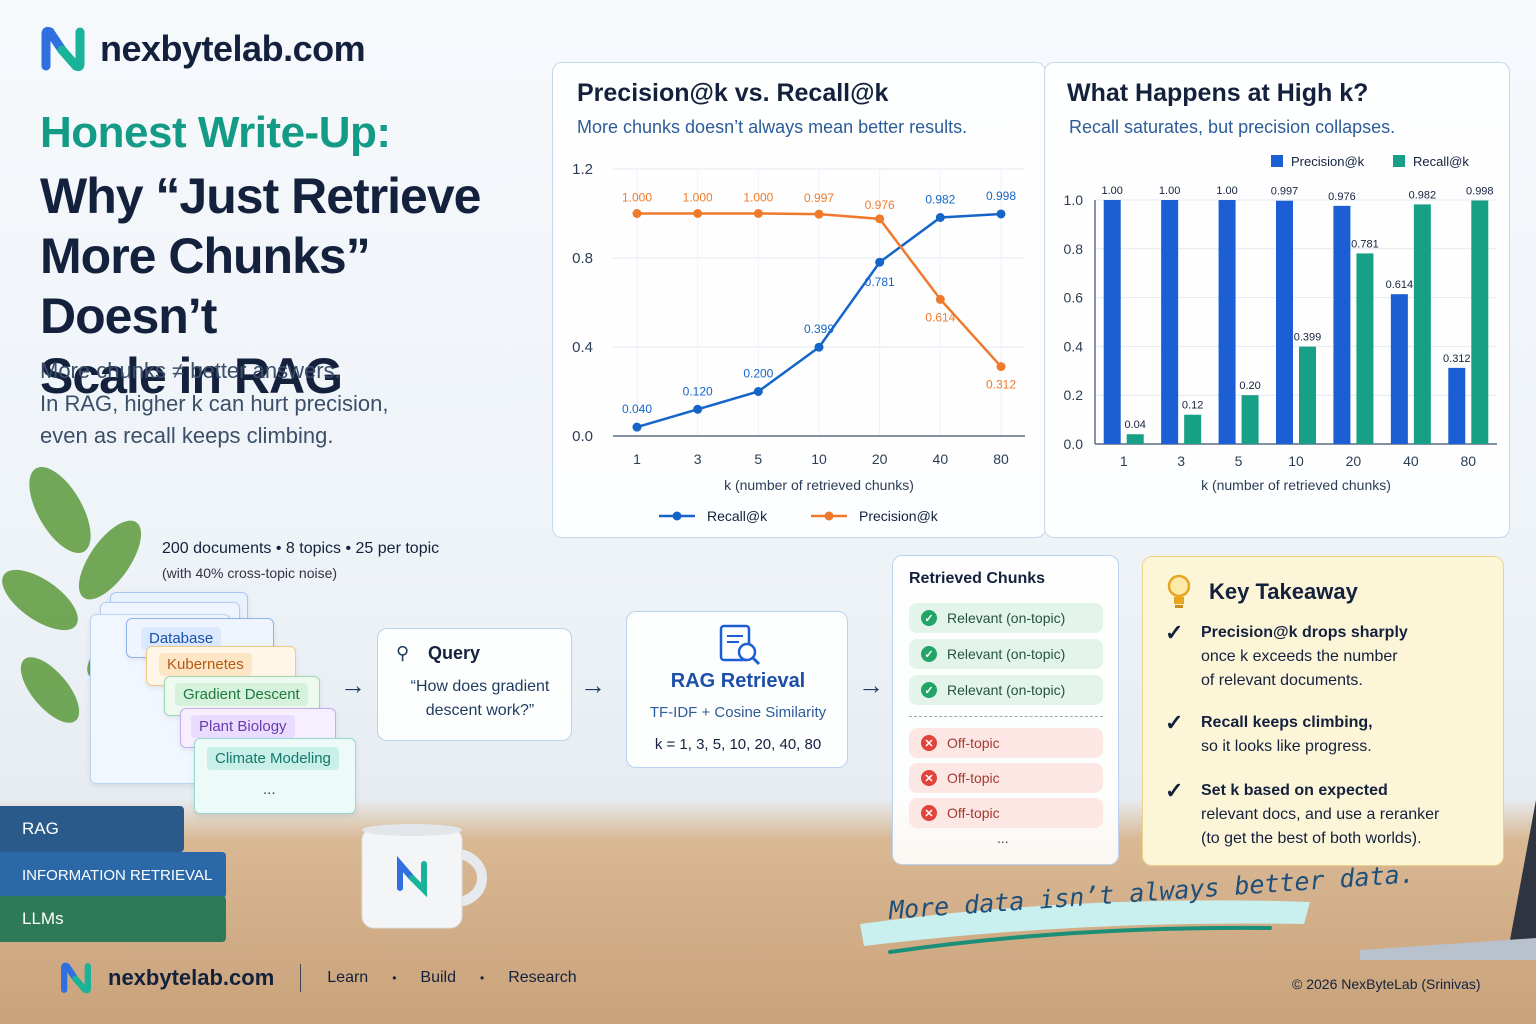 Image resolution: width=1536 pixels, height=1024 pixels. I want to click on retrieval-ks: k = 1, 3, 5, 10, 20, 40, 80, so click(738, 744).